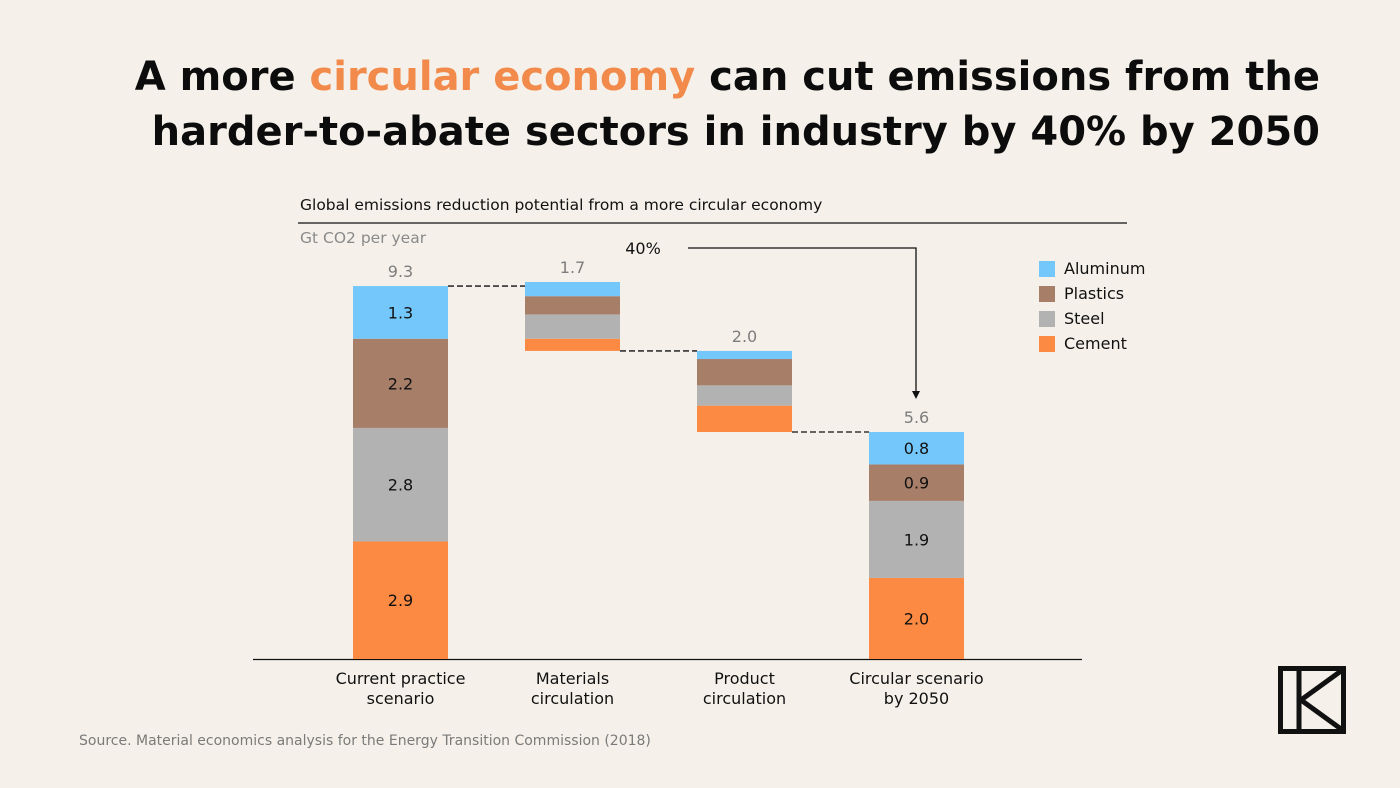  Describe the element at coordinates (401, 688) in the screenshot. I see `x-tick-label-1: Current practice scenario` at that location.